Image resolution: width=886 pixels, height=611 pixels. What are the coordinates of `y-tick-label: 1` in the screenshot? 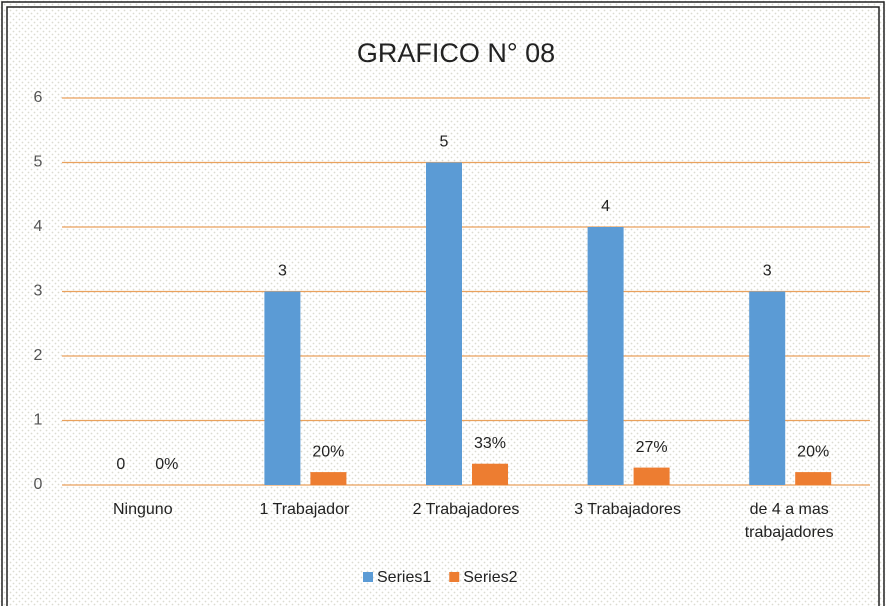 It's located at (38, 420).